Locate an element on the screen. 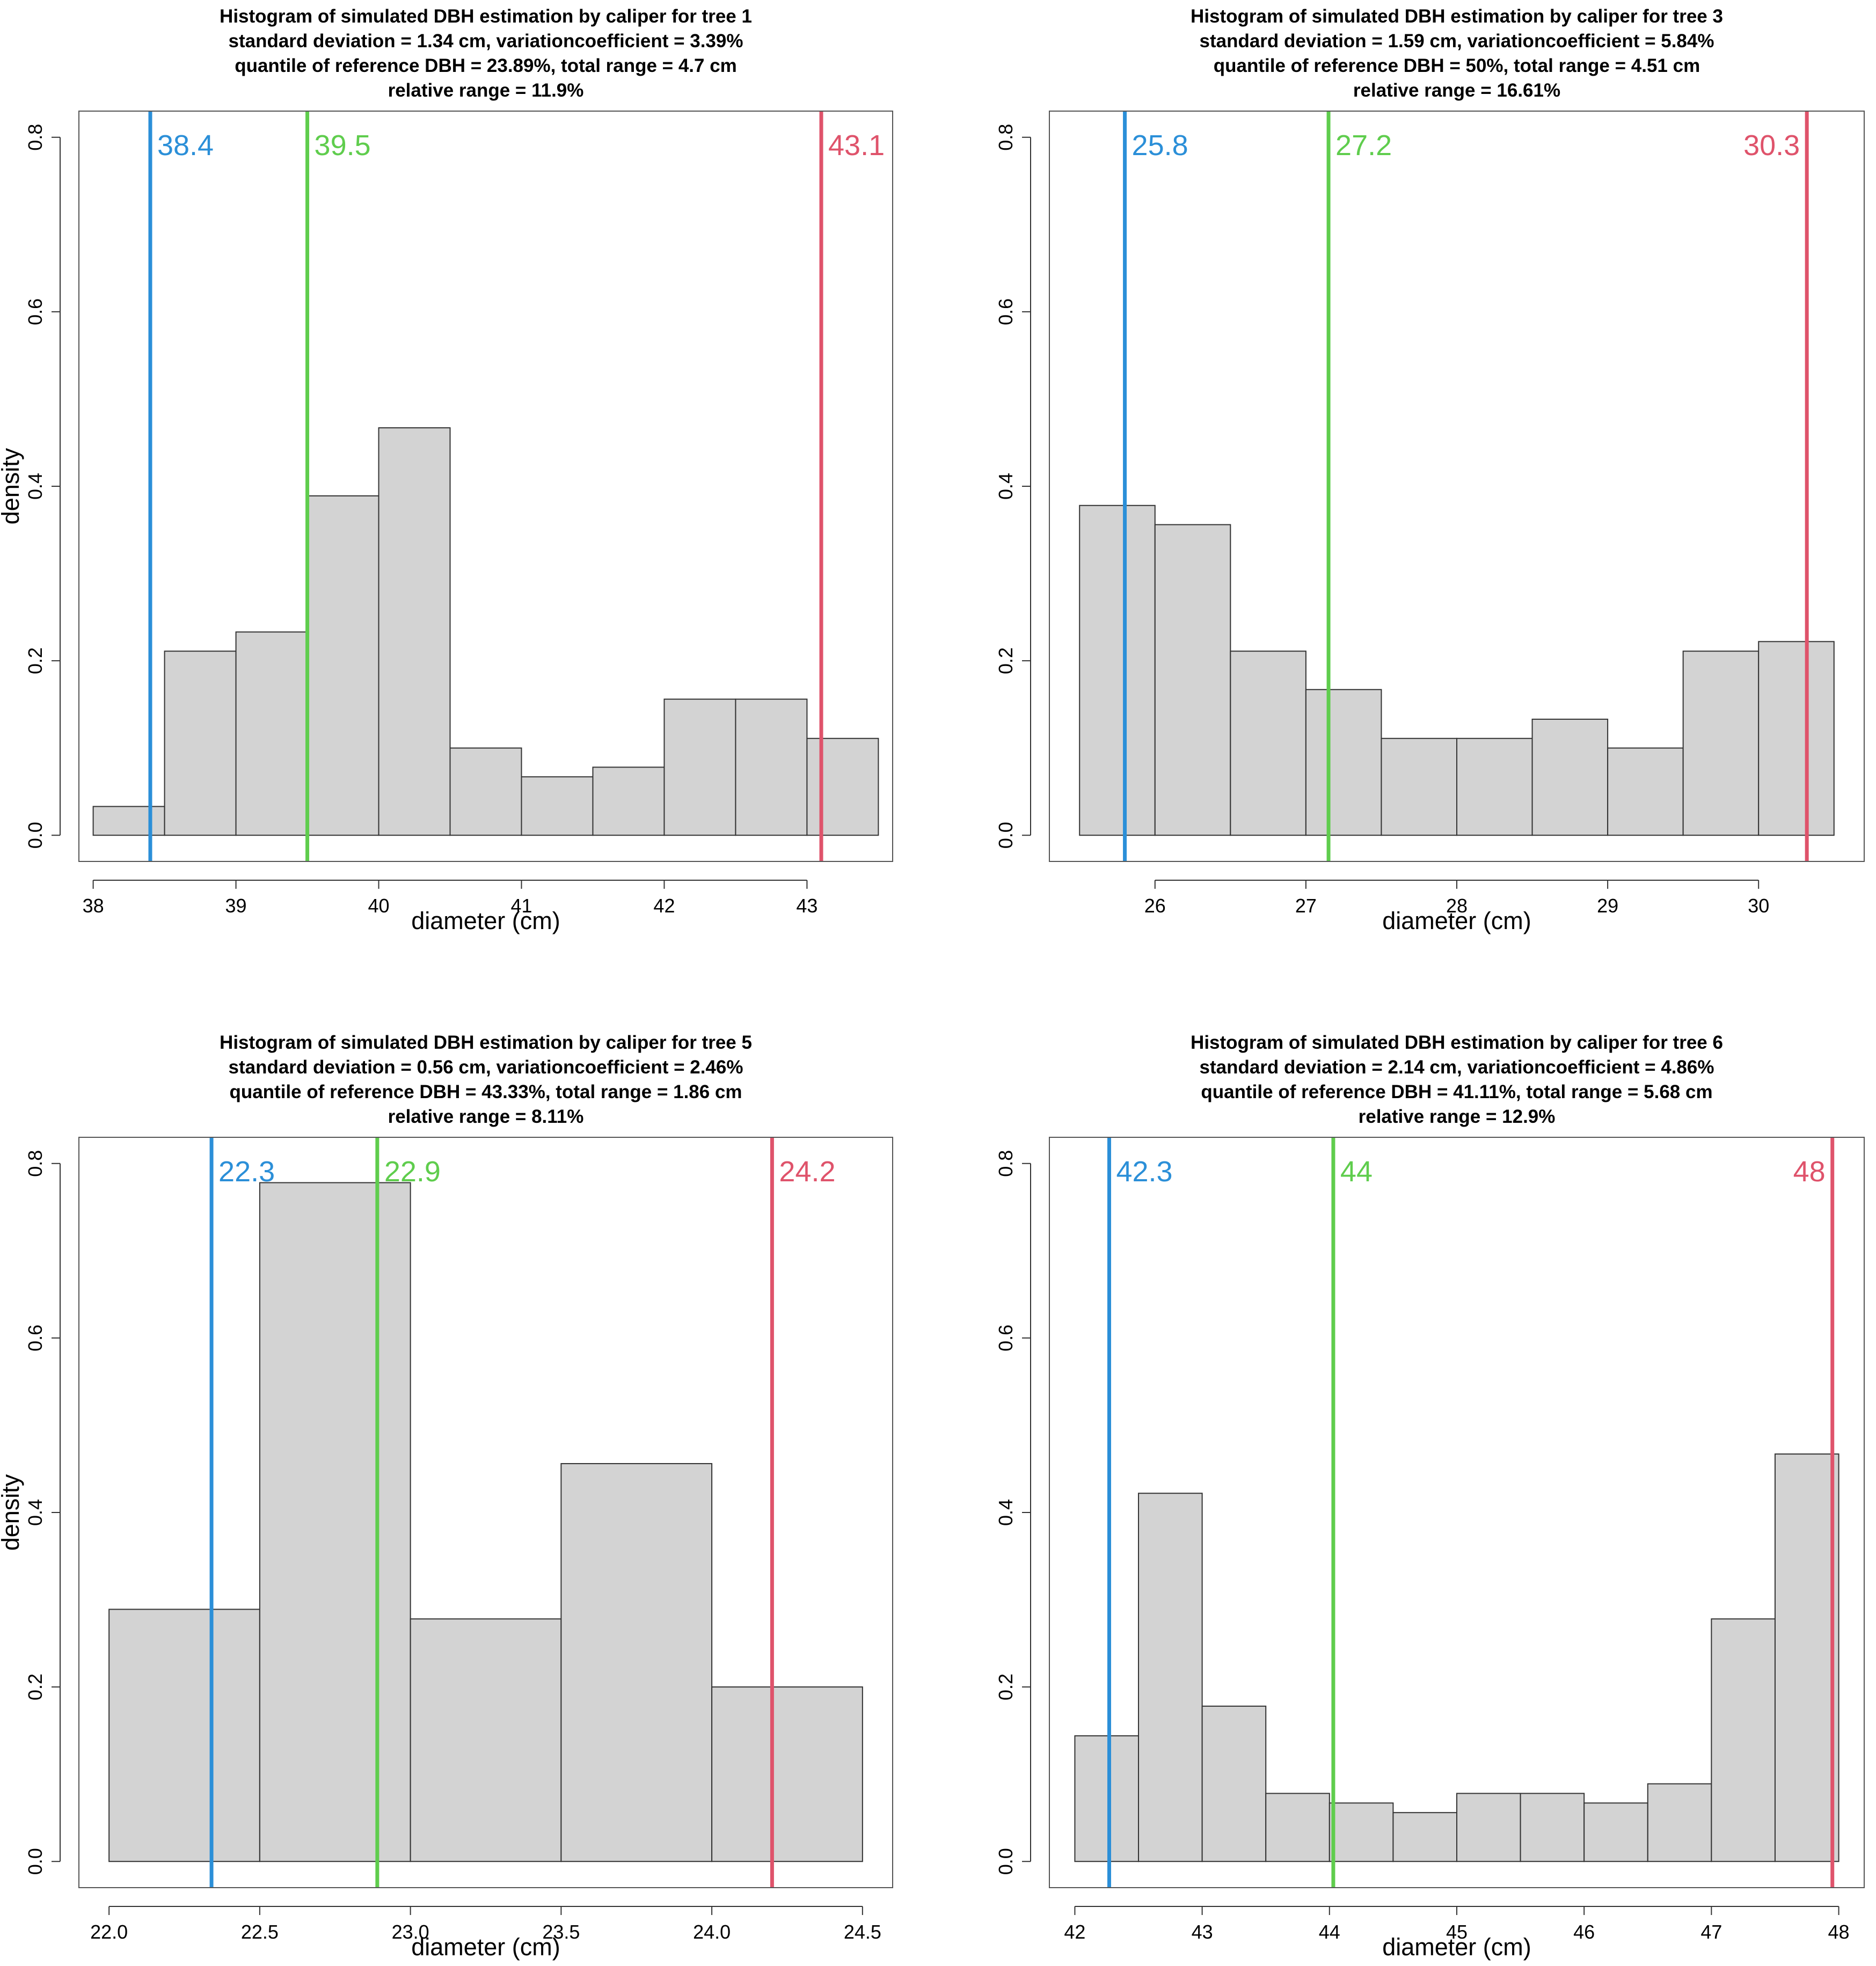 This screenshot has height=1966, width=1876. chart-title-line: relative range = 8.11% is located at coordinates (486, 1116).